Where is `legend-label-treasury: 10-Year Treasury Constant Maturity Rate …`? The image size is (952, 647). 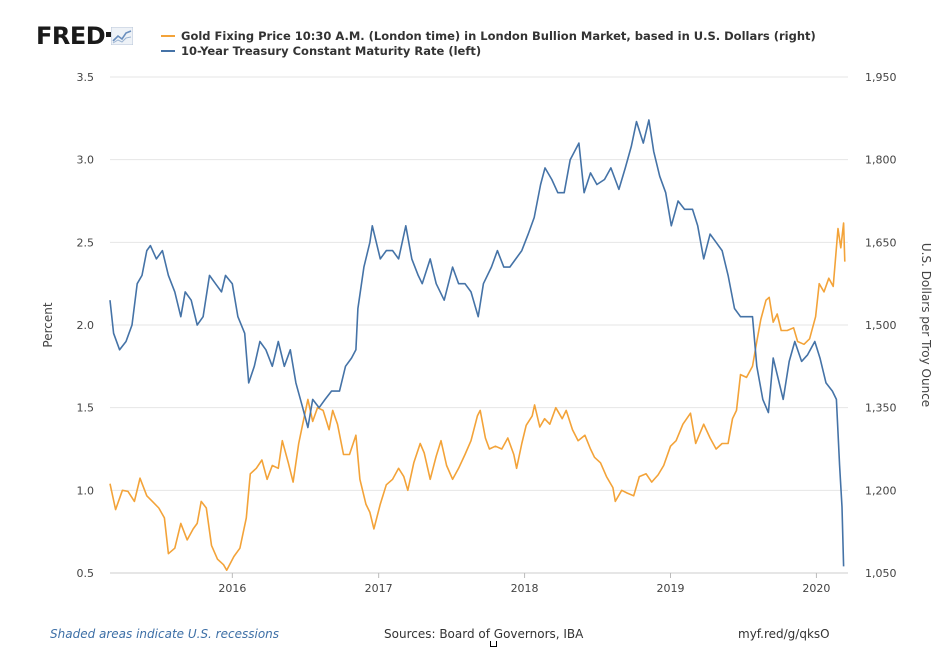
legend-label-treasury: 10-Year Treasury Constant Maturity Rate … is located at coordinates (331, 50).